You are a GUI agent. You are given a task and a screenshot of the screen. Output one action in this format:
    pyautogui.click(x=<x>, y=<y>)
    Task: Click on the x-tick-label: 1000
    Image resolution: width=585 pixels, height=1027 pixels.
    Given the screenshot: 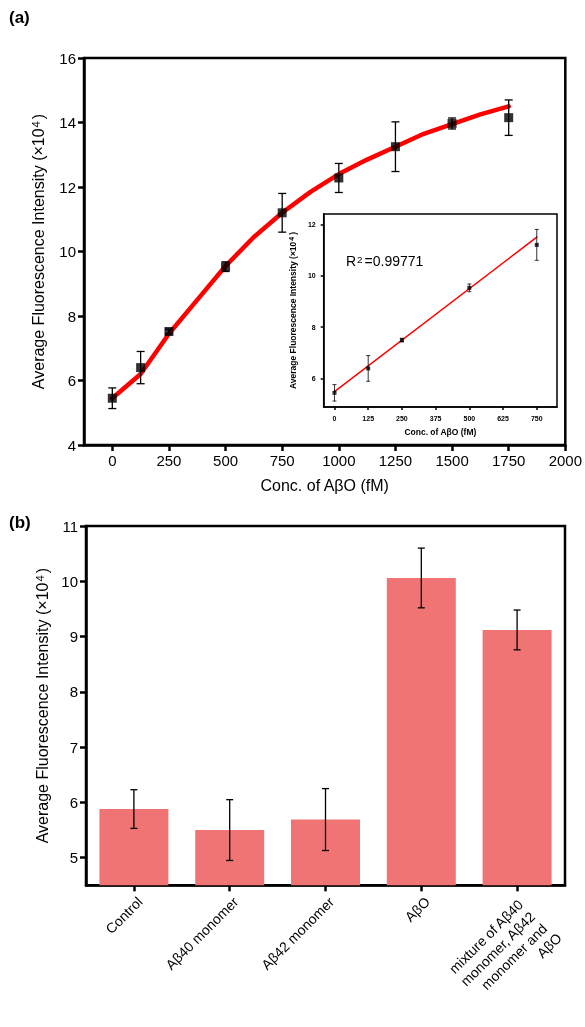 What is the action you would take?
    pyautogui.click(x=339, y=460)
    